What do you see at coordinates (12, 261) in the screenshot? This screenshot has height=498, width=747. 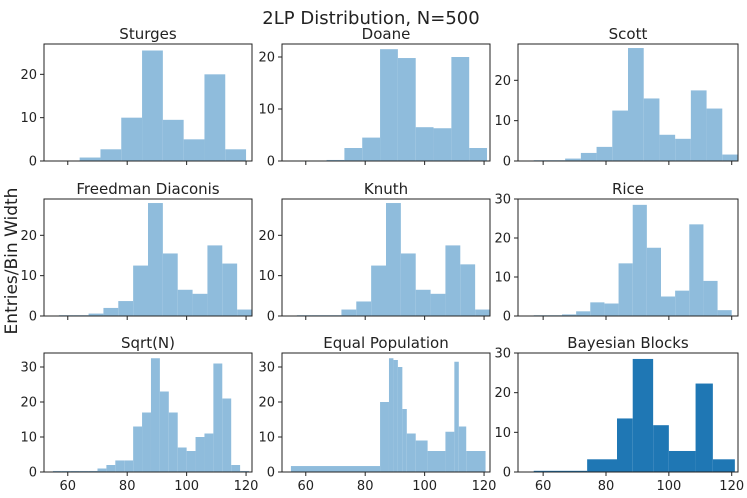 I see `figure-y-label: Entries/Bin Width` at bounding box center [12, 261].